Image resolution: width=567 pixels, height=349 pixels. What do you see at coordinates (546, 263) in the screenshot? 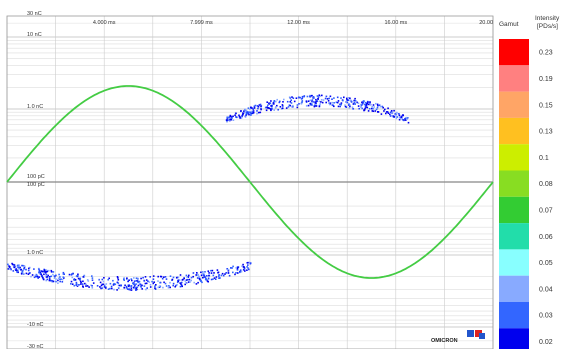
I see `legend-value: 0.05` at bounding box center [546, 263].